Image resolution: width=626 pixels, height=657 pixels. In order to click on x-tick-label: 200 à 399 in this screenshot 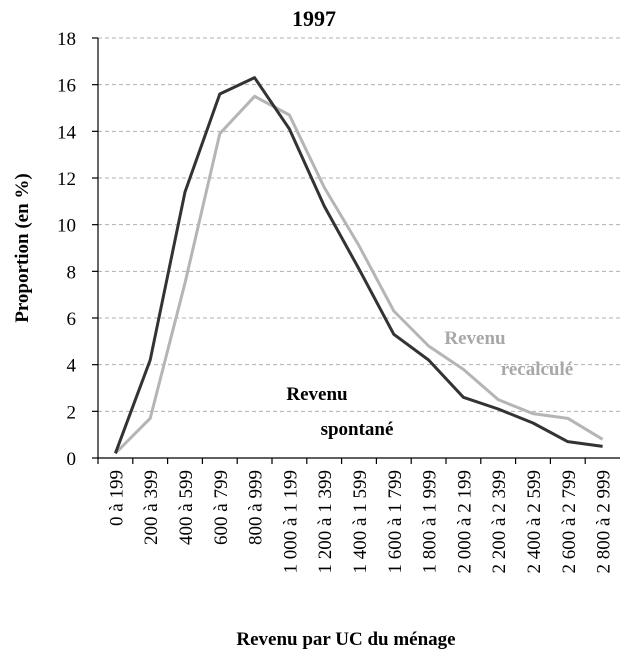, I will do `click(151, 507)`.